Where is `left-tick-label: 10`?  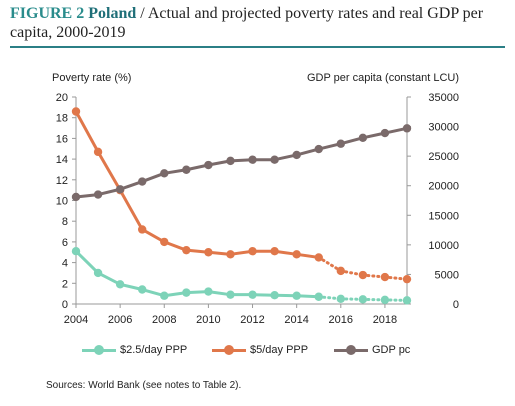
left-tick-label: 10 is located at coordinates (62, 202).